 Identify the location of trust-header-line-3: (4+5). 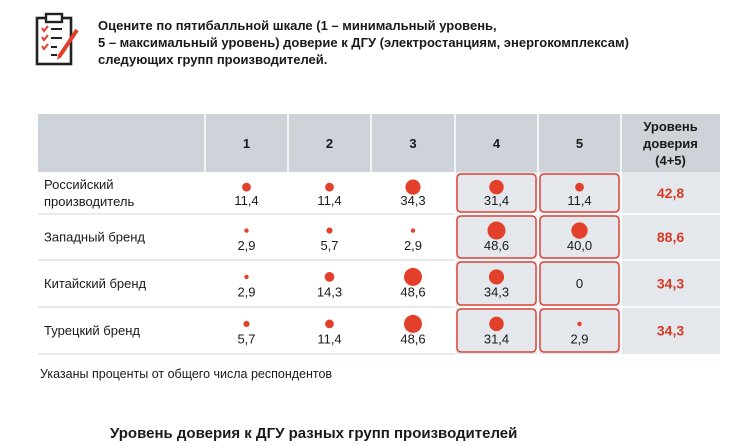
(670, 160).